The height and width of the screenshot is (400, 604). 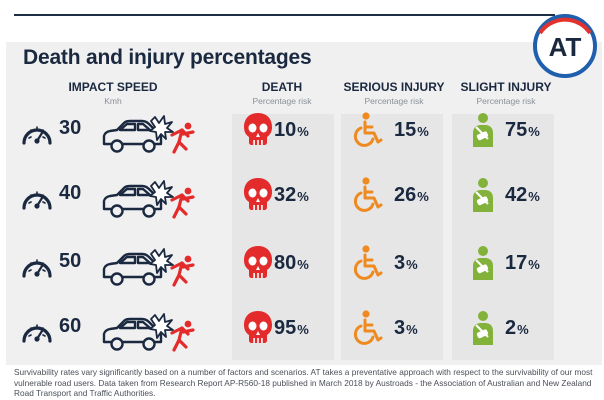 I want to click on serious-injury-header: SERIOUS INJURY, so click(x=394, y=87).